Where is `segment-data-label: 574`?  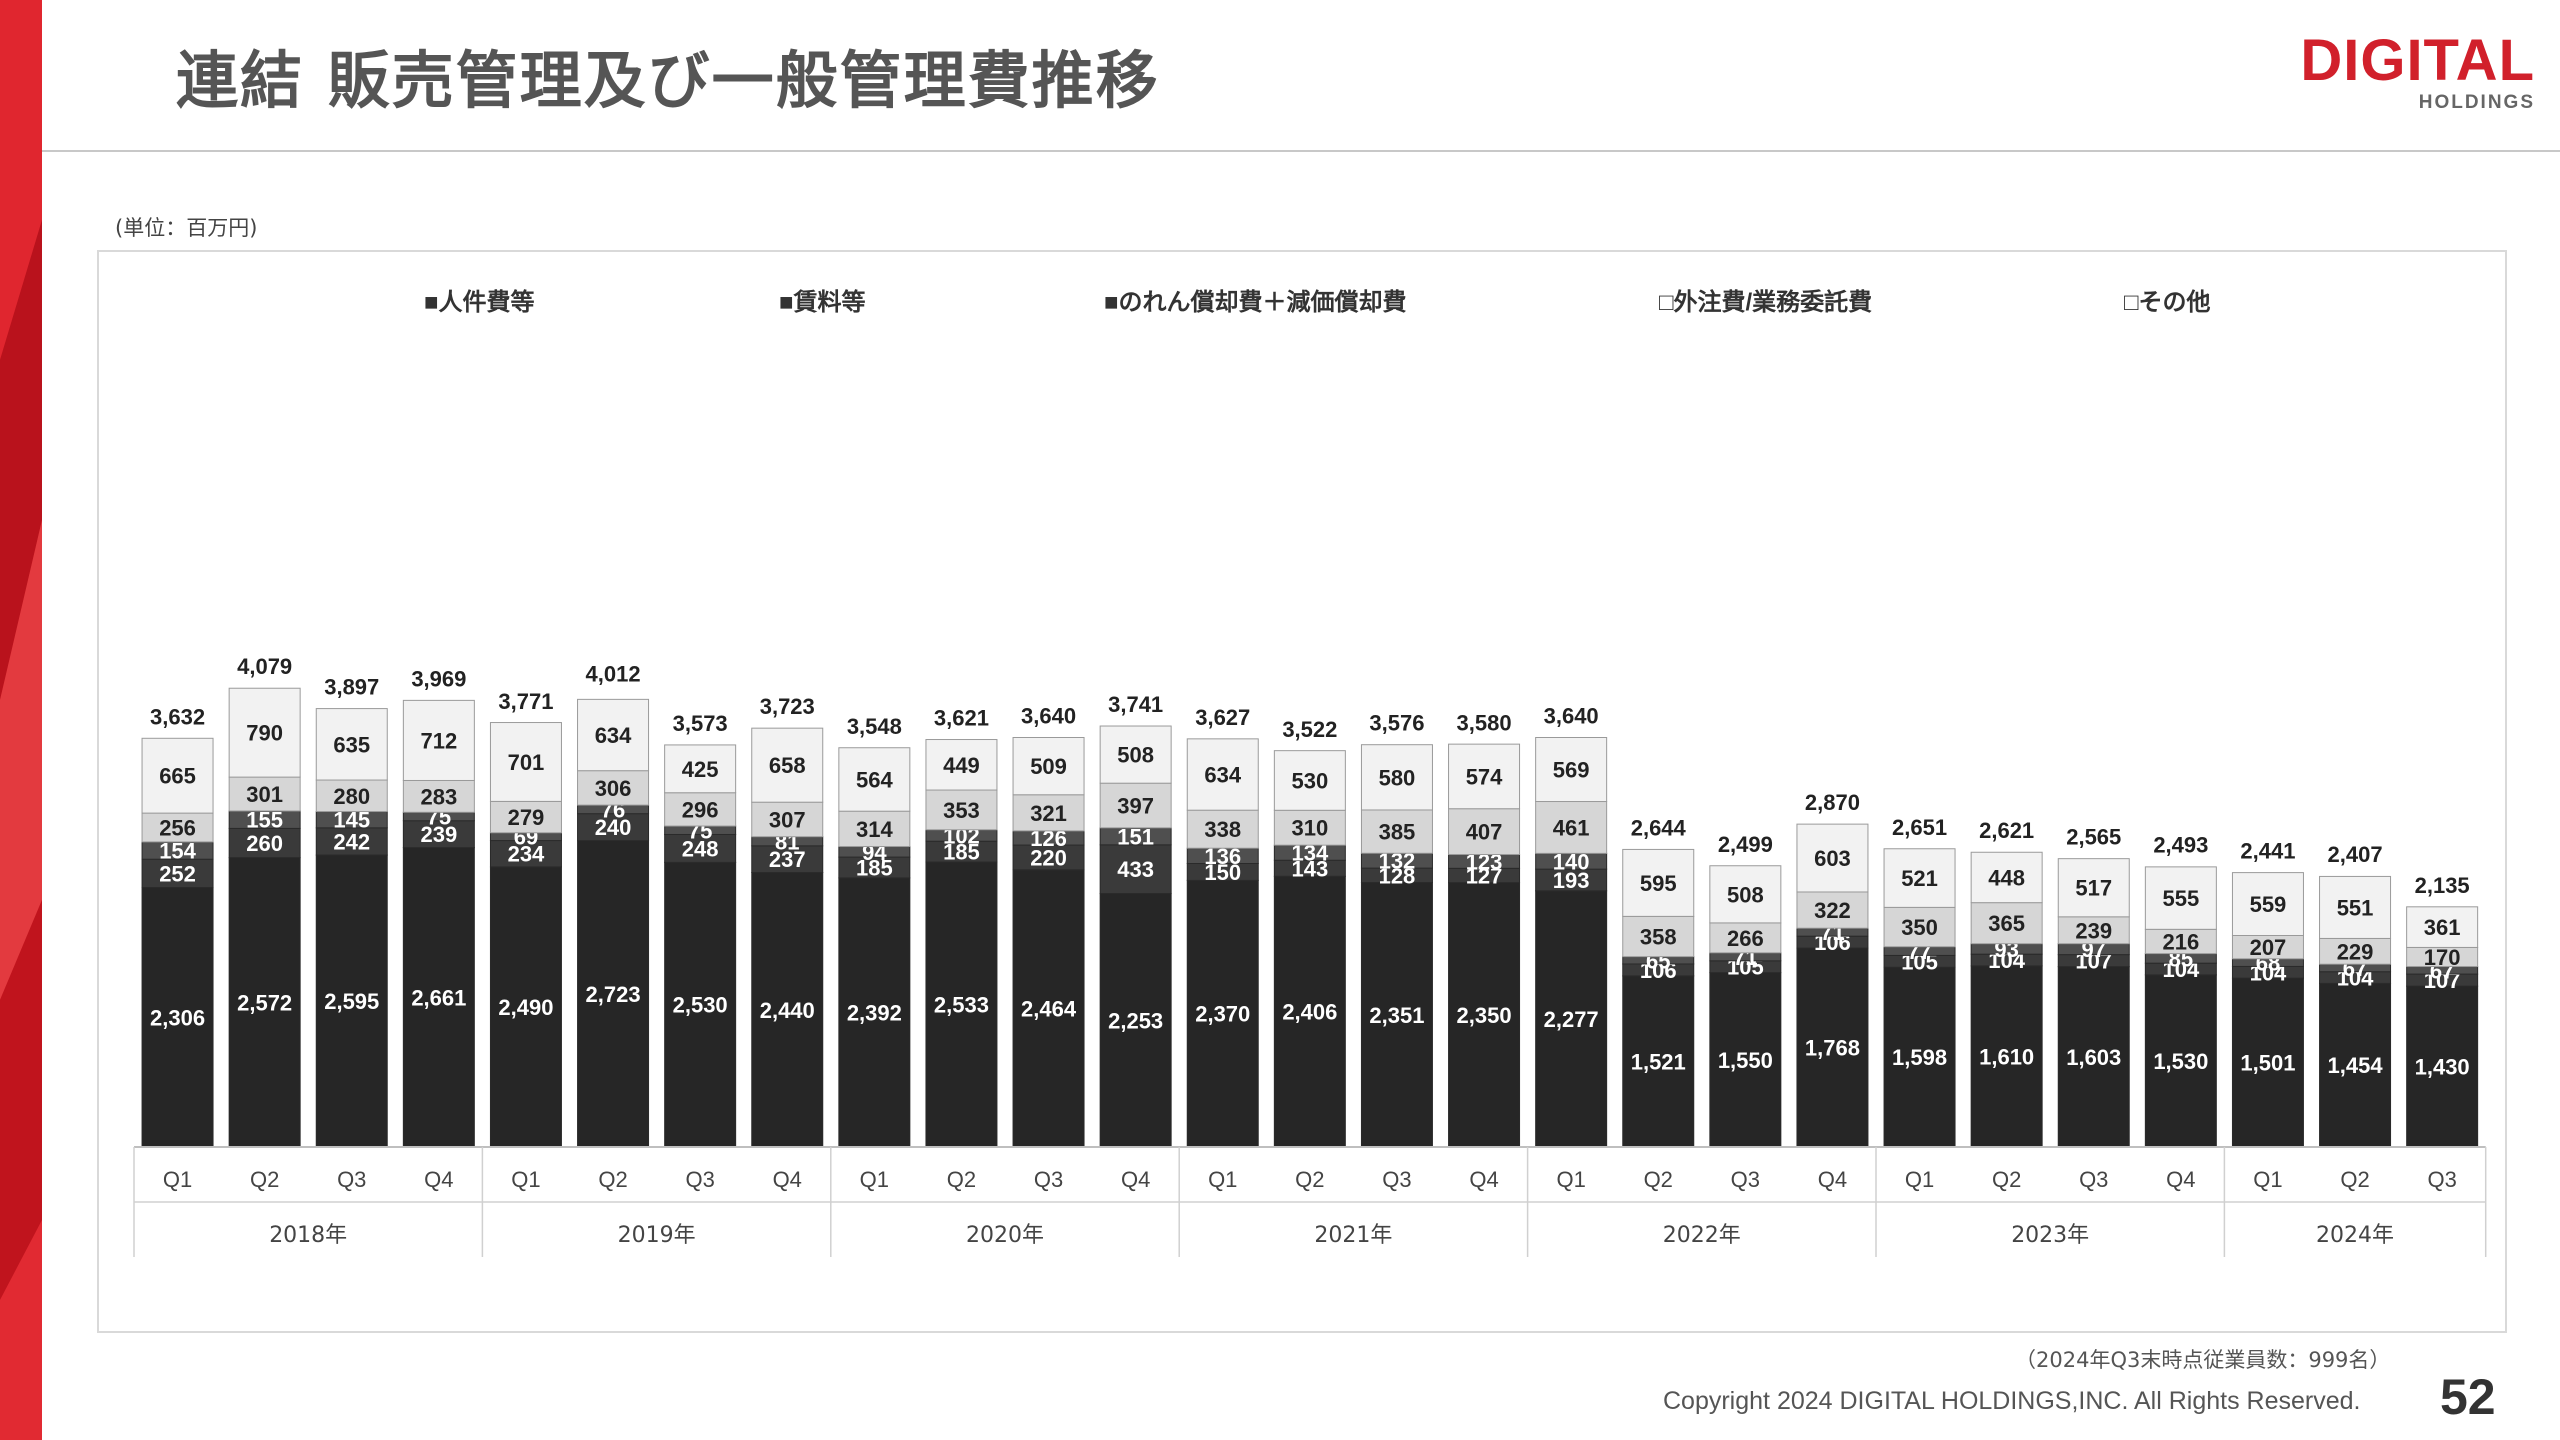
segment-data-label: 574 is located at coordinates (1484, 776).